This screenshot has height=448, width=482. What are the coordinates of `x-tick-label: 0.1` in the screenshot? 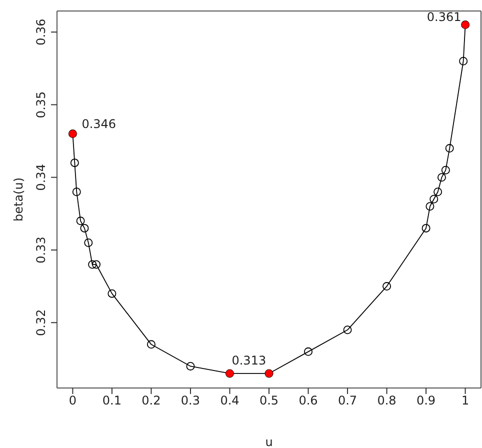 It's located at (112, 401).